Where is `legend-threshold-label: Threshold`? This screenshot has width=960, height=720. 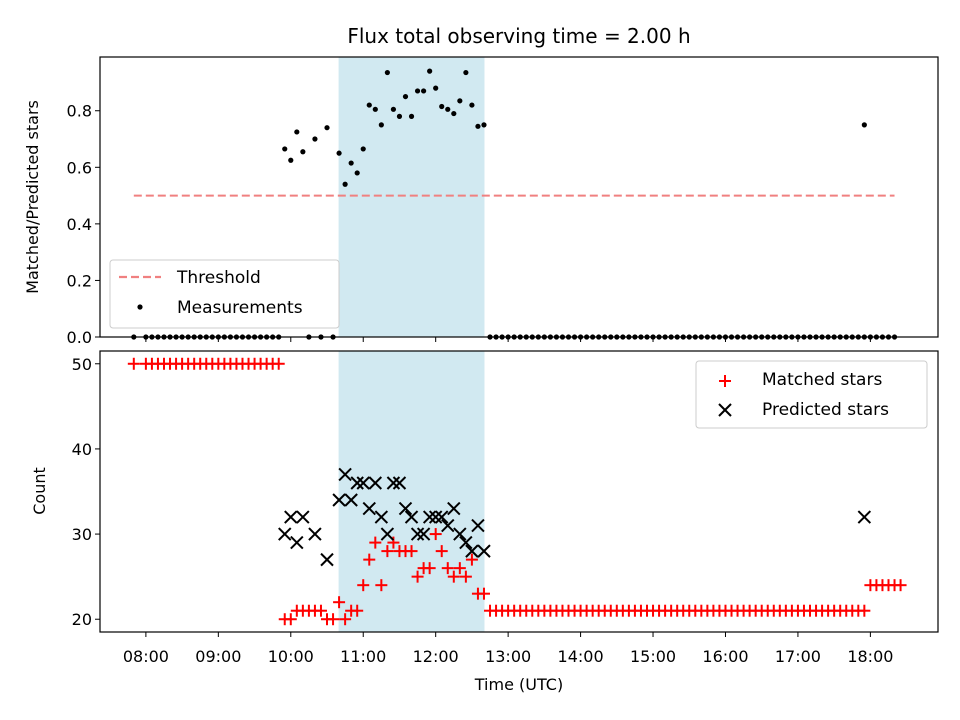
legend-threshold-label: Threshold is located at coordinates (218, 278).